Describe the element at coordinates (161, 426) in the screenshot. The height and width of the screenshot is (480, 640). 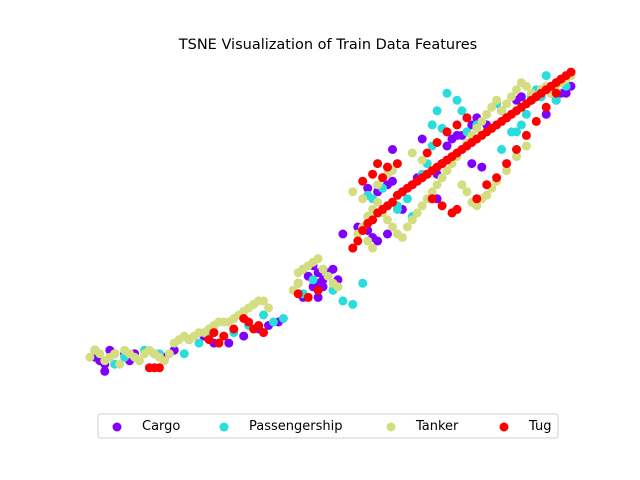
I see `legend-label-cargo: Cargo` at that location.